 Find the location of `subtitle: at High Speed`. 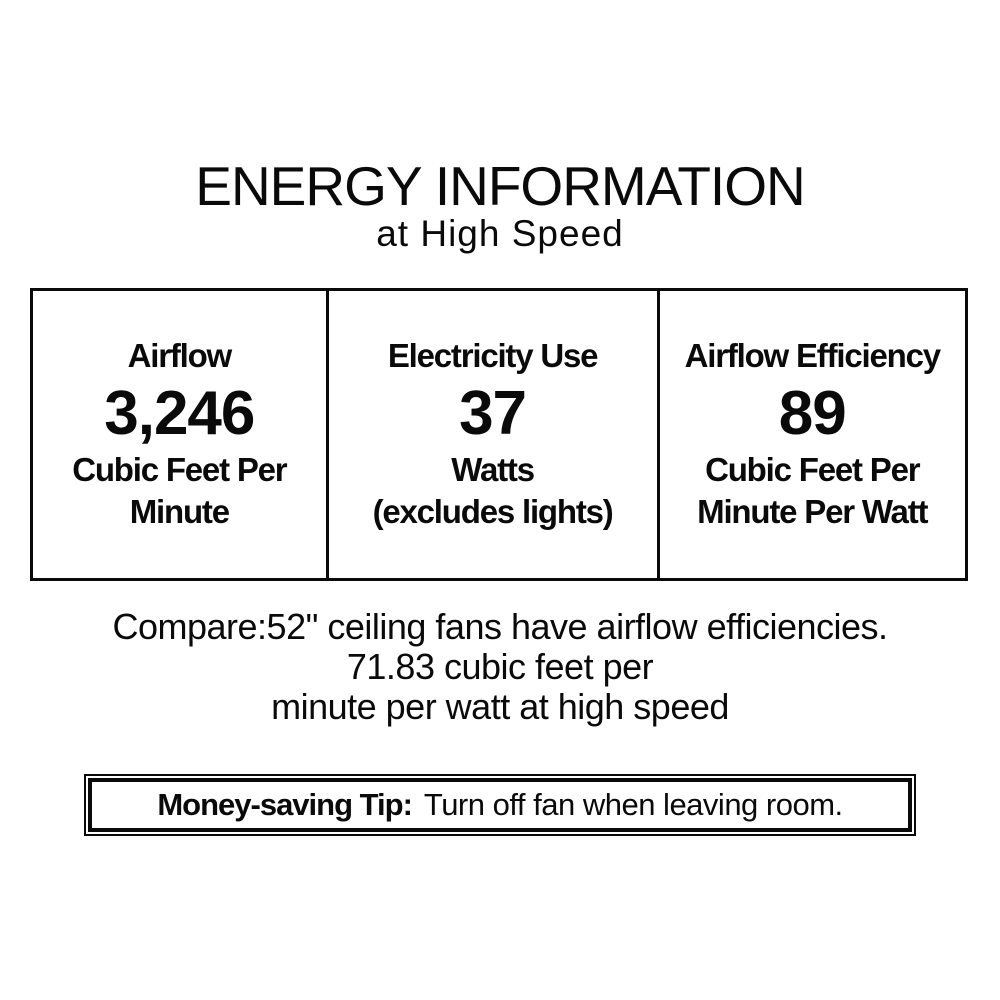

subtitle: at High Speed is located at coordinates (500, 233).